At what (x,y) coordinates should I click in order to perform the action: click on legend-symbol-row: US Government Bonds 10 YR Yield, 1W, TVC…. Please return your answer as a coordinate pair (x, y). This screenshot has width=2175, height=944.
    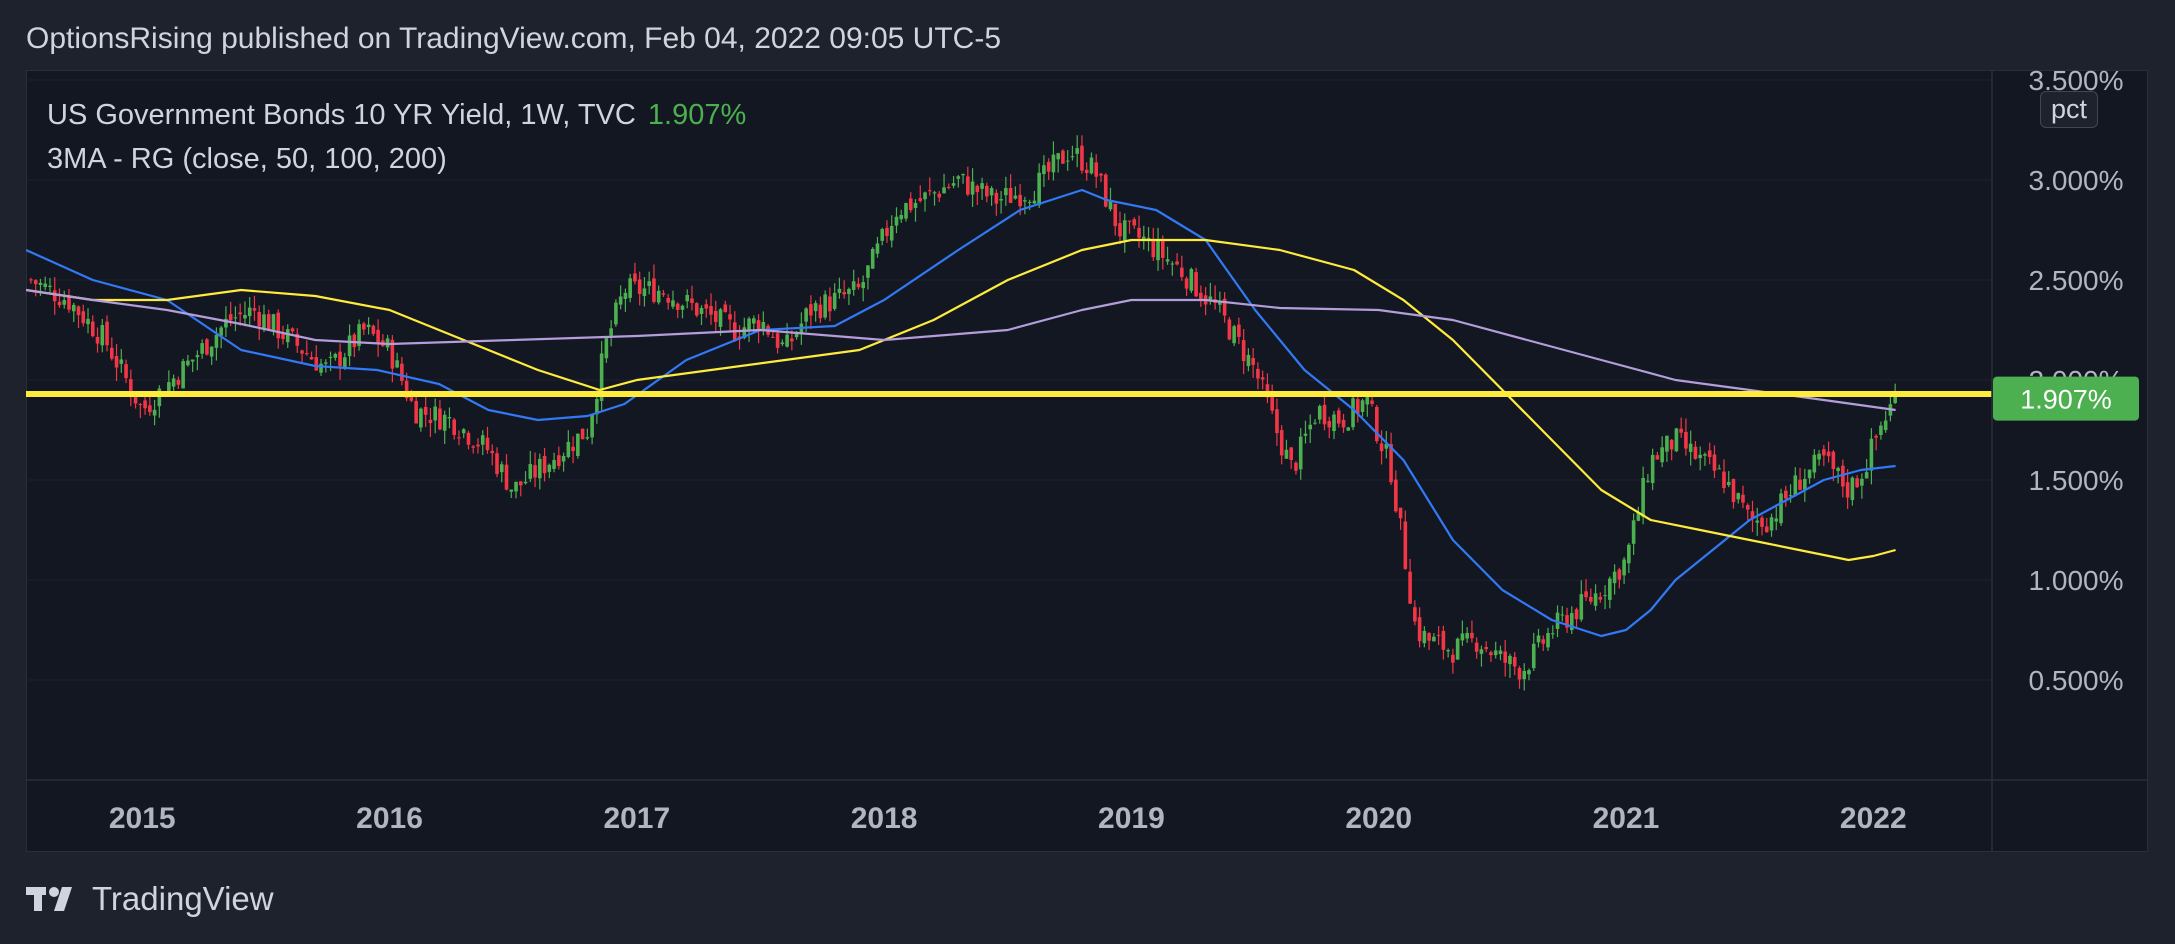
    Looking at the image, I should click on (396, 115).